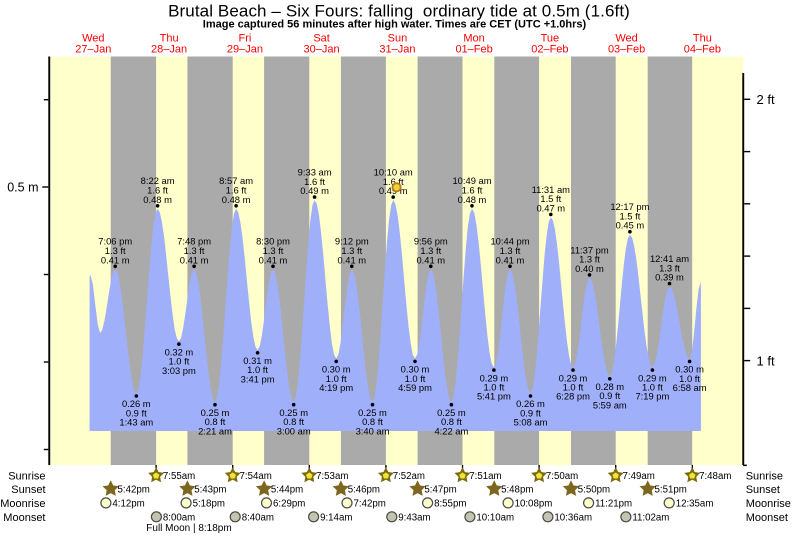 The height and width of the screenshot is (544, 793). What do you see at coordinates (589, 268) in the screenshot?
I see `svg-text: 0.40 m` at bounding box center [589, 268].